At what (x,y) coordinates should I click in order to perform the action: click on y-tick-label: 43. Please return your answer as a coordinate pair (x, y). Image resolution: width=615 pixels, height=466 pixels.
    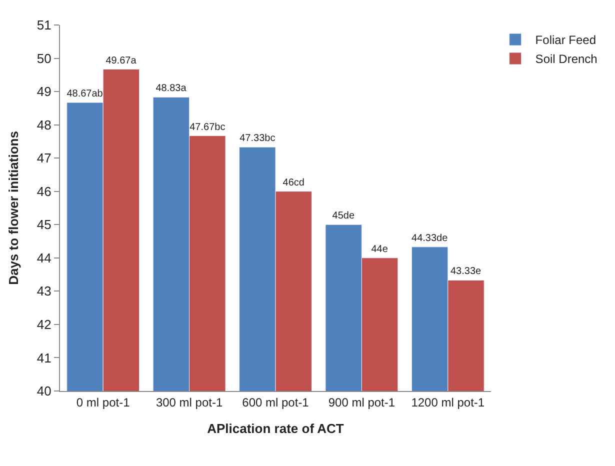
    Looking at the image, I should click on (44, 291).